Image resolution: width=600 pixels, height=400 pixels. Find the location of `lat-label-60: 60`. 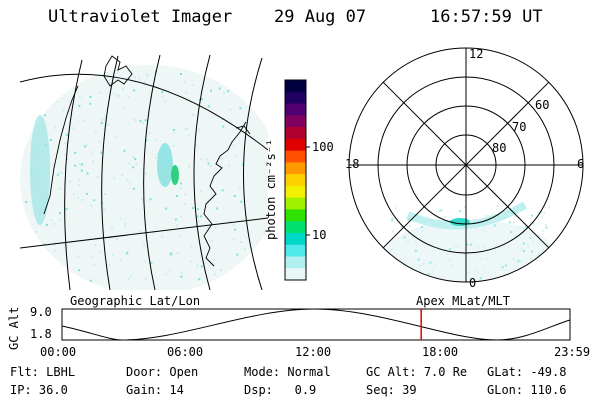

lat-label-60: 60 is located at coordinates (542, 105).